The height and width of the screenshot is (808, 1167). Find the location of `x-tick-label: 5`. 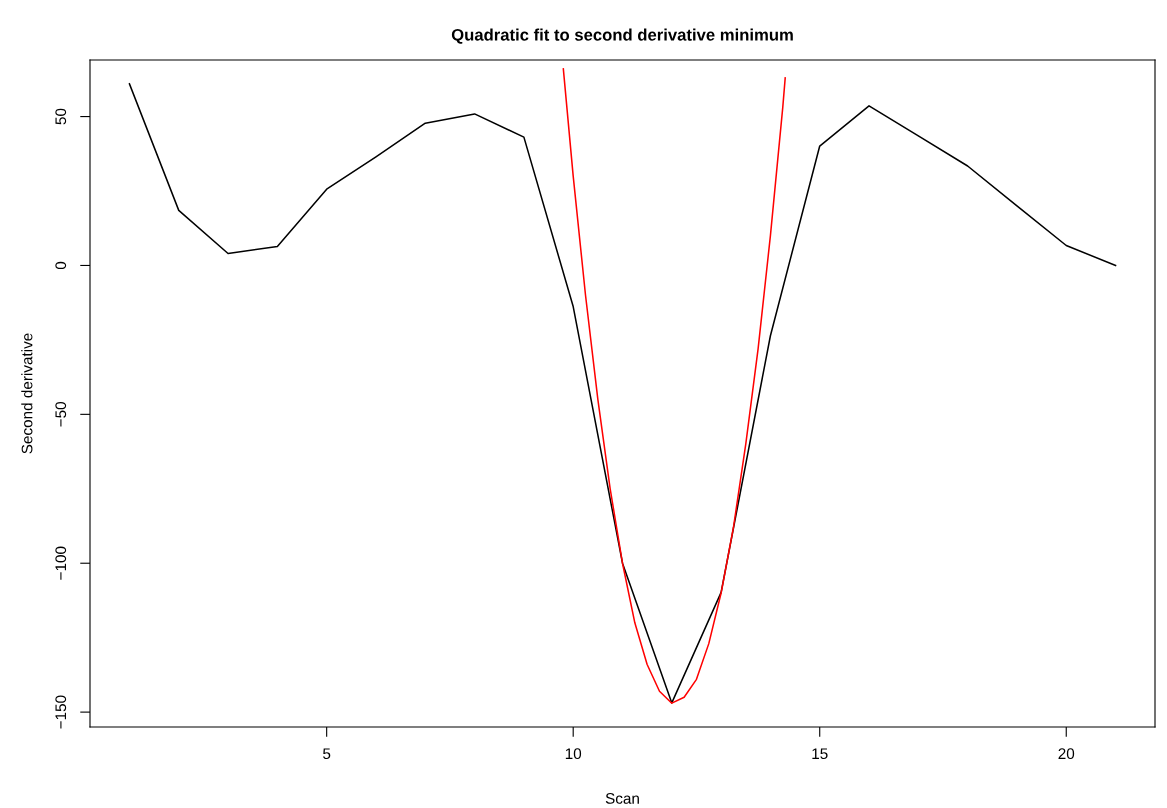

x-tick-label: 5 is located at coordinates (327, 754).